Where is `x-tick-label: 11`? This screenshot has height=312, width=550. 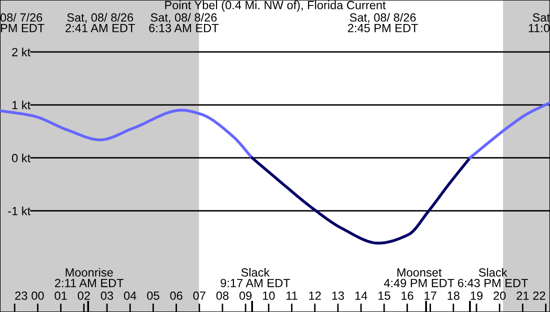
x-tick-label: 11 is located at coordinates (292, 296).